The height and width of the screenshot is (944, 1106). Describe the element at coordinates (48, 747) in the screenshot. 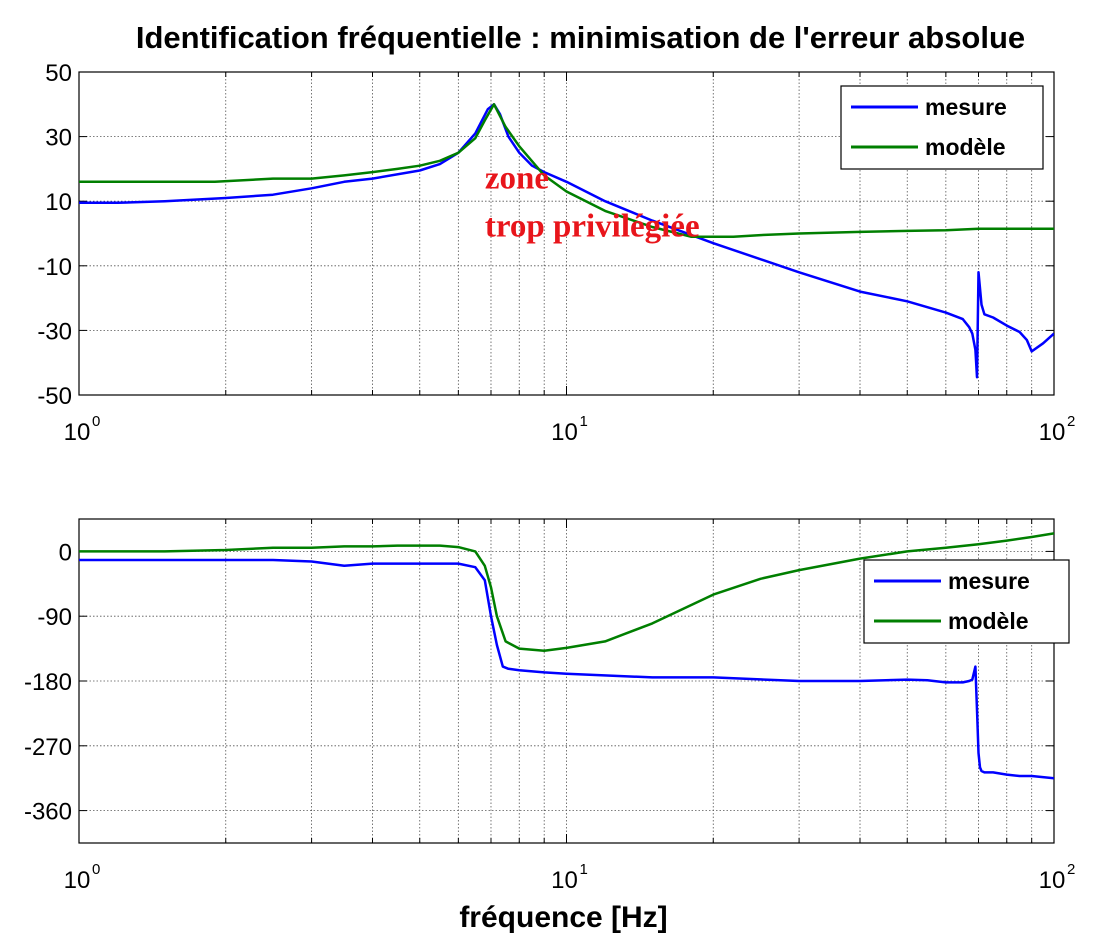

I see `y-tick-label: -270` at that location.